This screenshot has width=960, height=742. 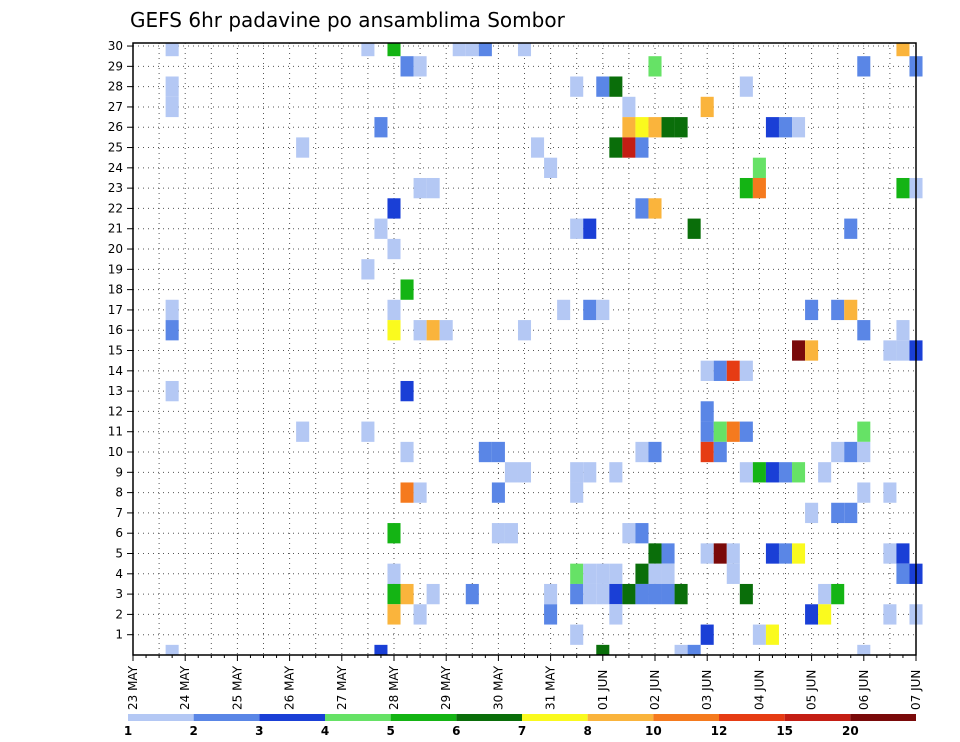 What do you see at coordinates (603, 690) in the screenshot?
I see `x-tick-label: 01 JUN` at bounding box center [603, 690].